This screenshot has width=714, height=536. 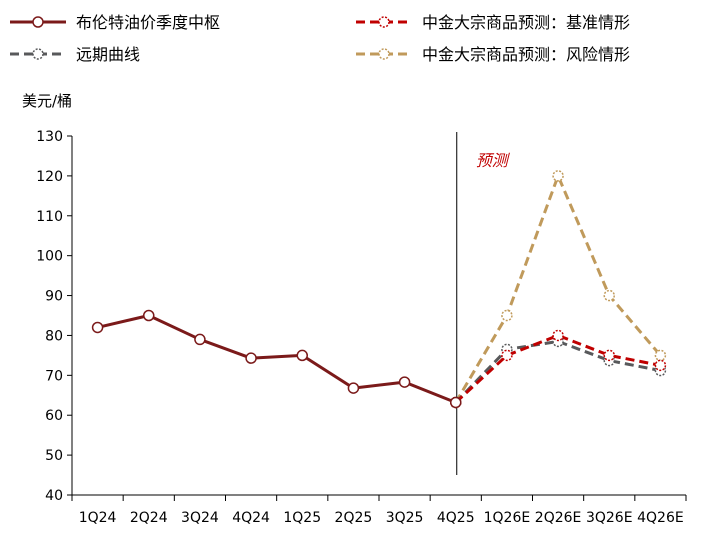 What do you see at coordinates (251, 518) in the screenshot?
I see `x-tick-label: 4Q24` at bounding box center [251, 518].